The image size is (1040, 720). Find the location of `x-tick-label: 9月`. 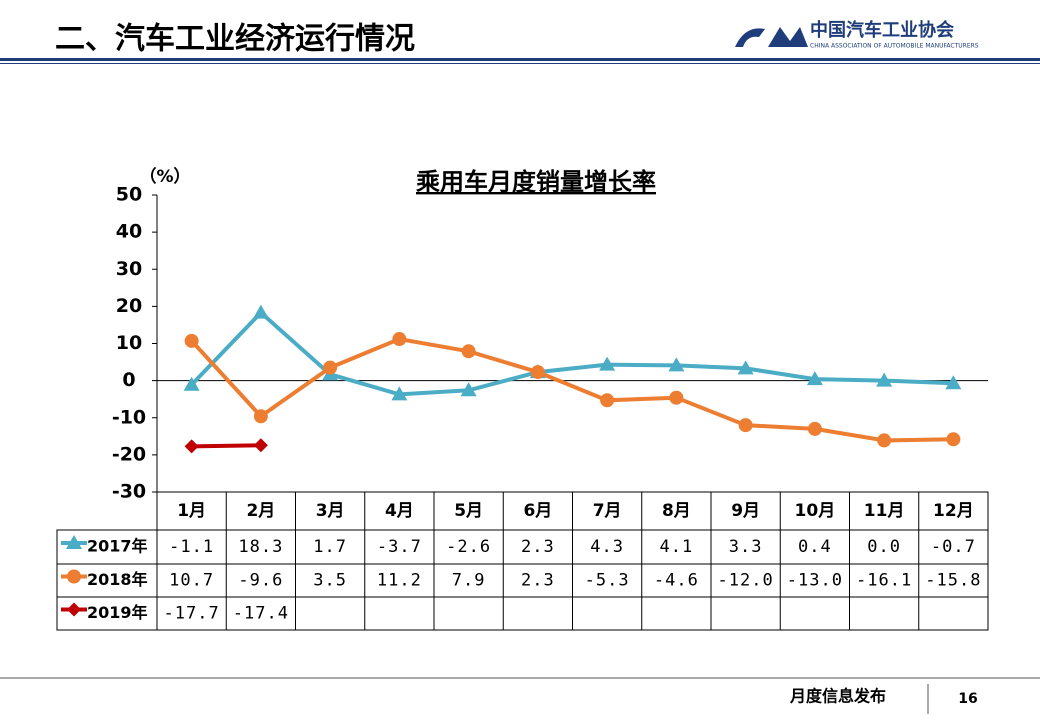

x-tick-label: 9月 is located at coordinates (745, 511).